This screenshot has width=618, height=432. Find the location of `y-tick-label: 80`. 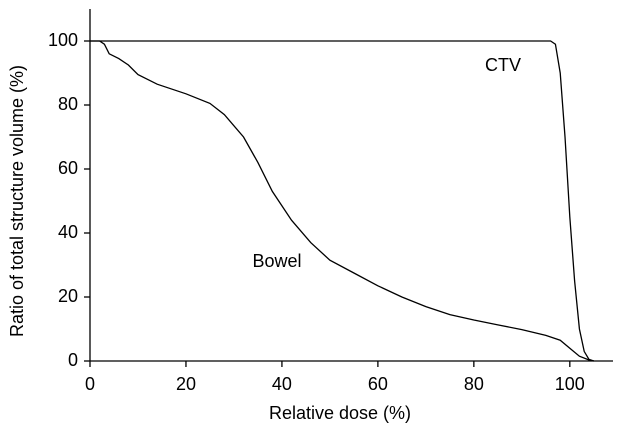

y-tick-label: 80 is located at coordinates (68, 104).